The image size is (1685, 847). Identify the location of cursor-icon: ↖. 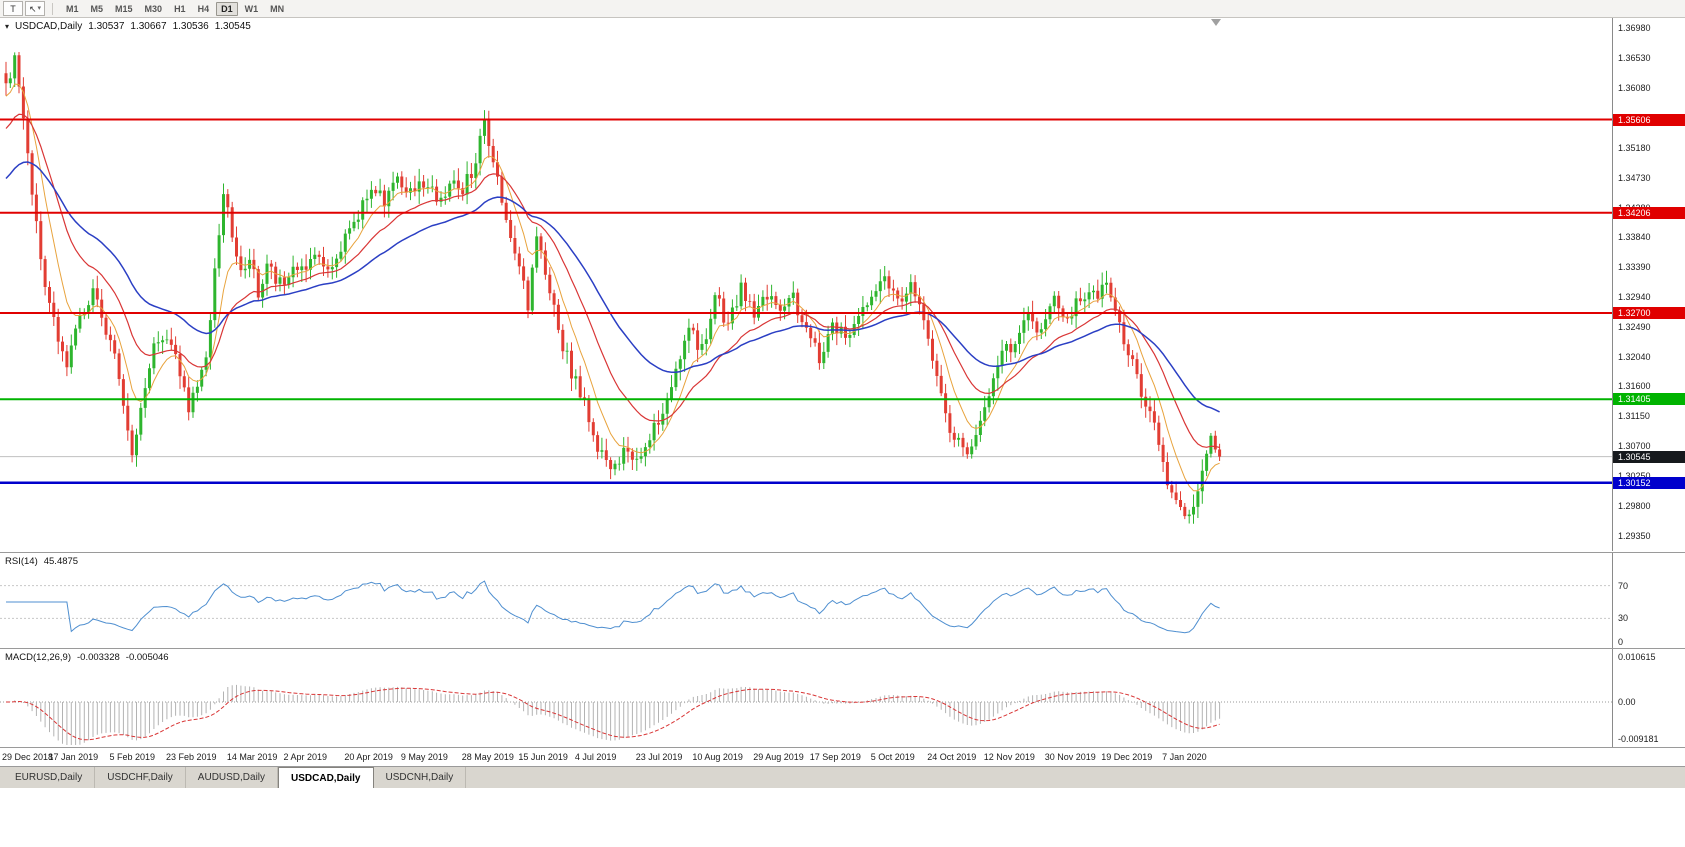
(32, 8).